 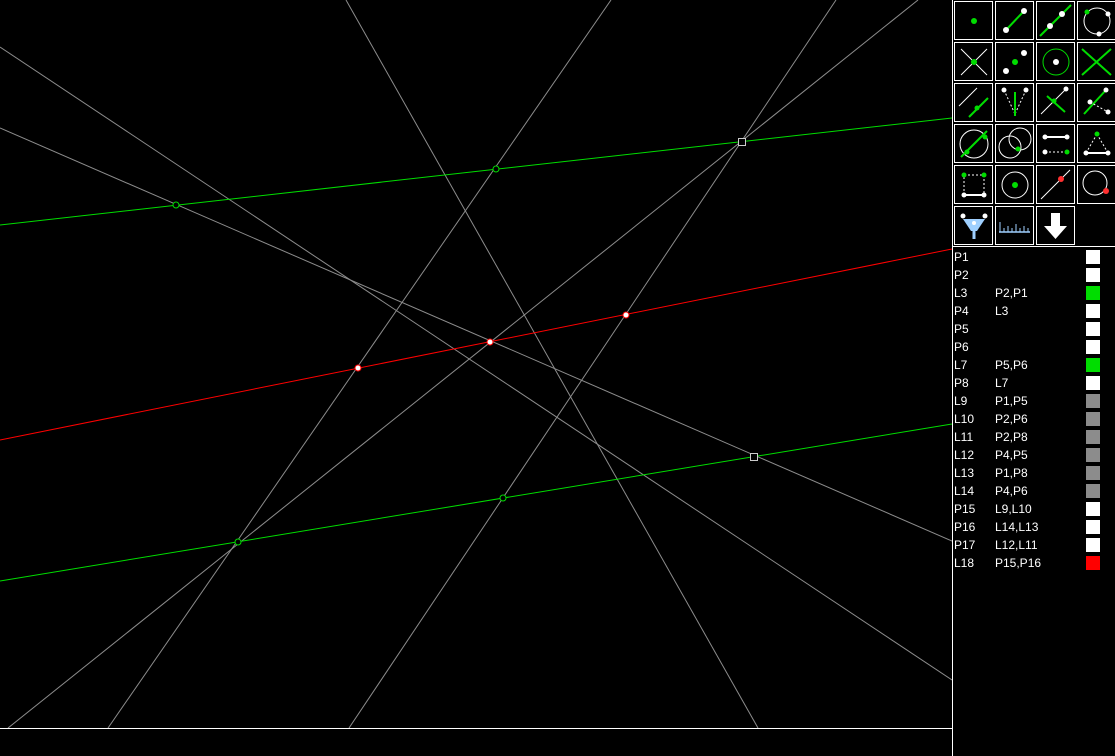 I want to click on object-row: P16 L14,L13, so click(x=1034, y=527).